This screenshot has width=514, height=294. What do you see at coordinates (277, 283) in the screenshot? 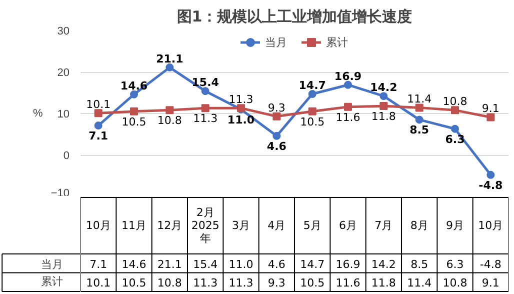
I see `data-label: 9.3` at bounding box center [277, 283].